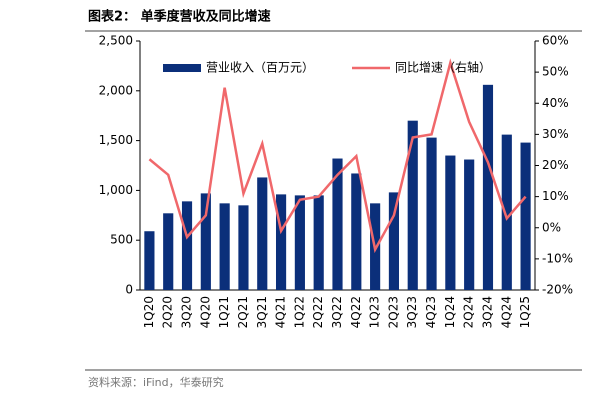 The width and height of the screenshot is (616, 403). I want to click on x-tick-label: 4Q24, so click(506, 312).